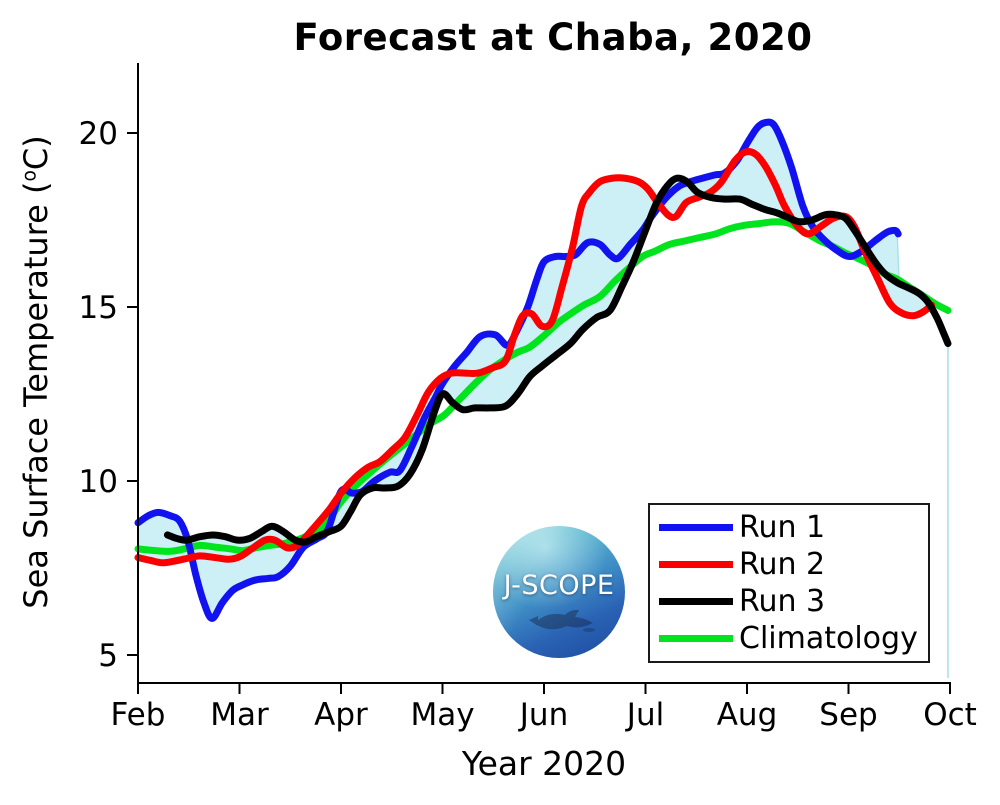 This screenshot has width=1000, height=805. What do you see at coordinates (98, 308) in the screenshot?
I see `y-tick-label: 15` at bounding box center [98, 308].